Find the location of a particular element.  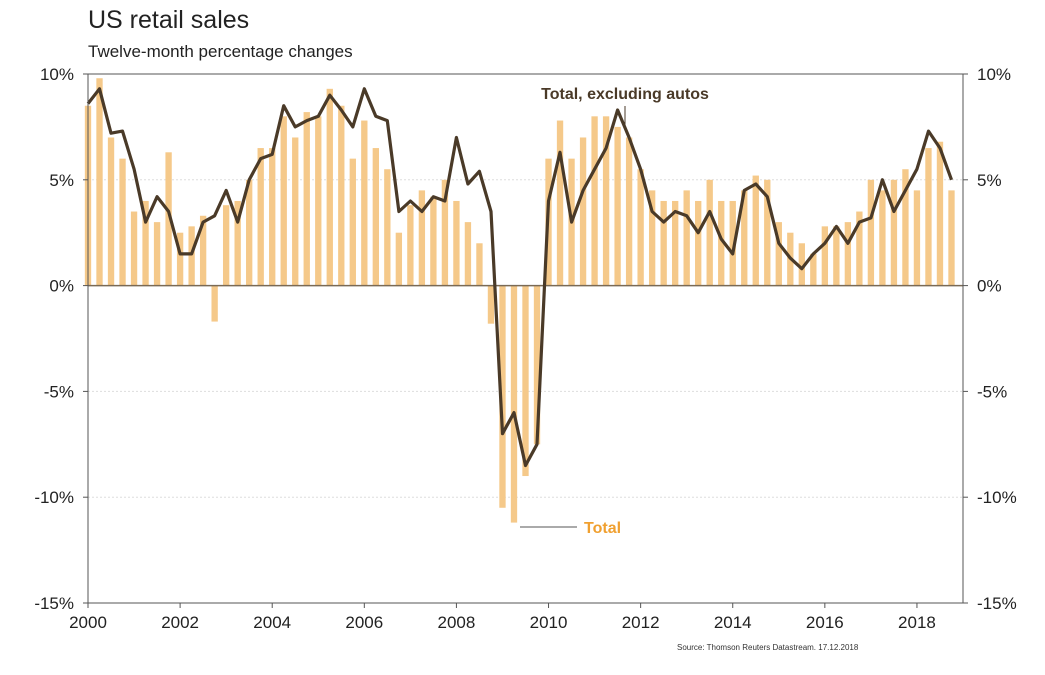

x-tick-label: 2012 is located at coordinates (641, 622).